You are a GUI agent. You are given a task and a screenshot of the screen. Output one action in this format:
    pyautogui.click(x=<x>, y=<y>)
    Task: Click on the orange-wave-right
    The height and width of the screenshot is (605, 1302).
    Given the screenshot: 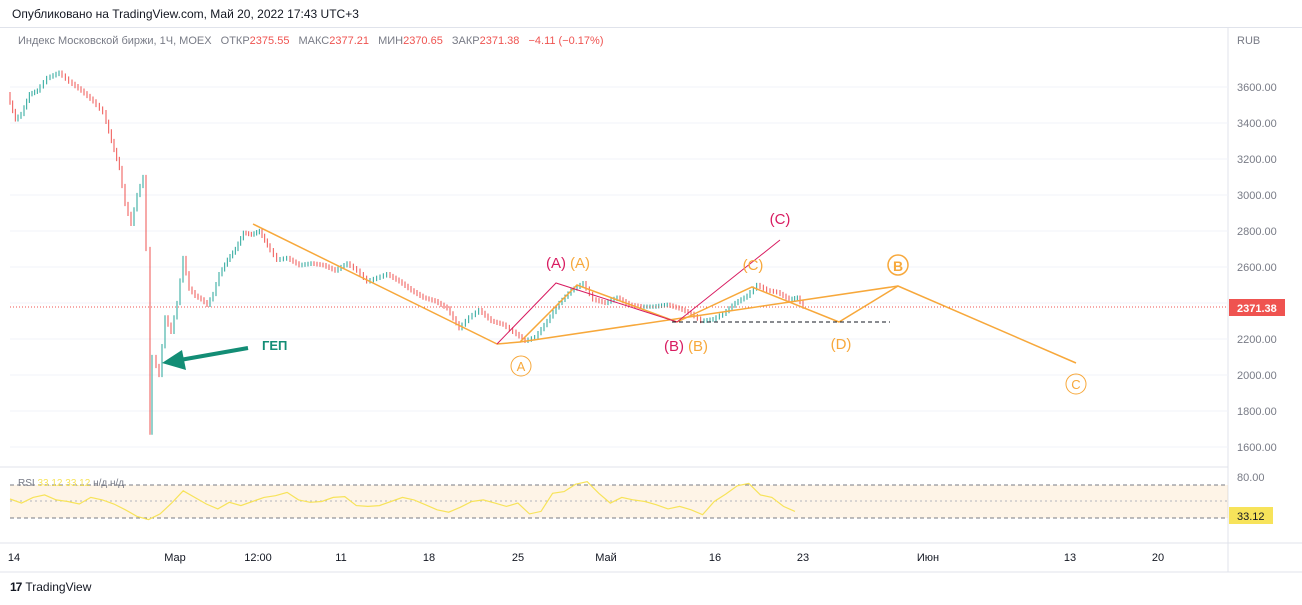 What is the action you would take?
    pyautogui.click(x=876, y=324)
    